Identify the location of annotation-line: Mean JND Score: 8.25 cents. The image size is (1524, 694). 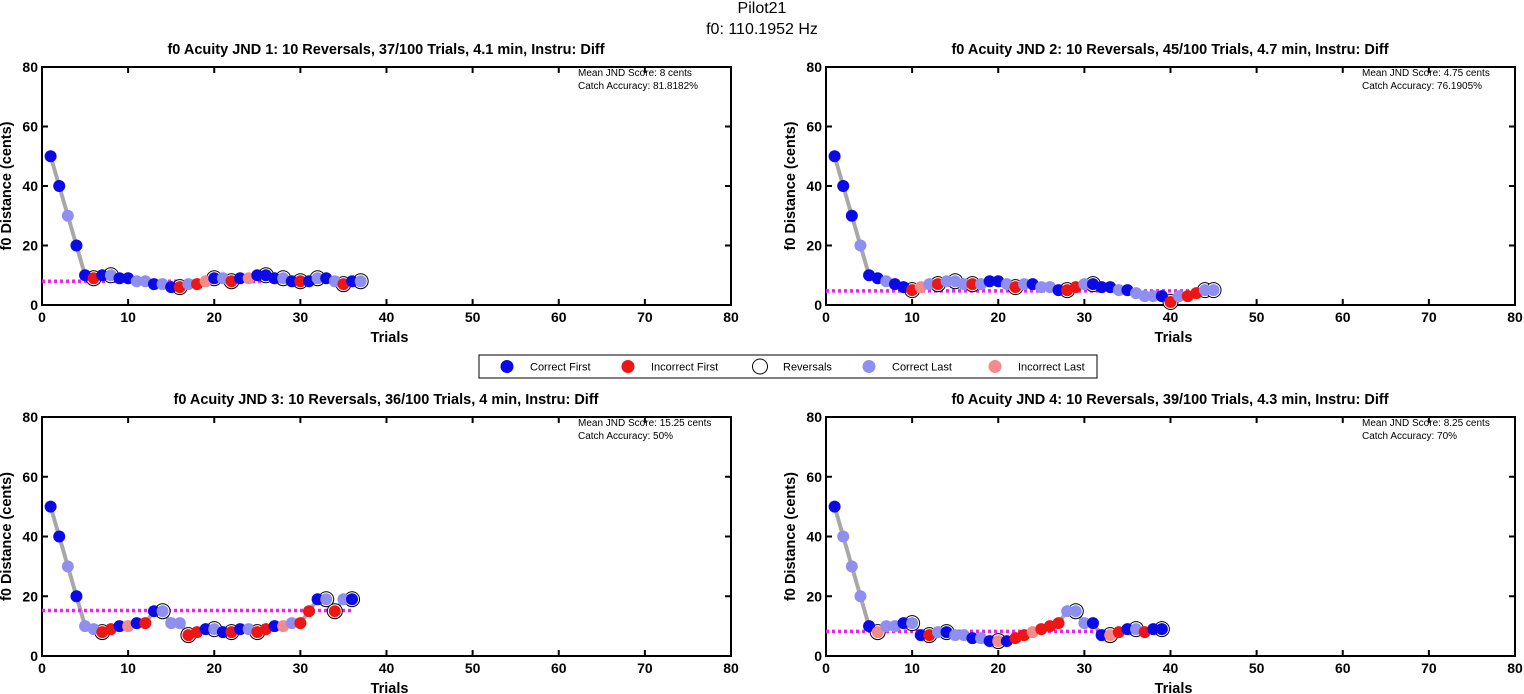
(1426, 423).